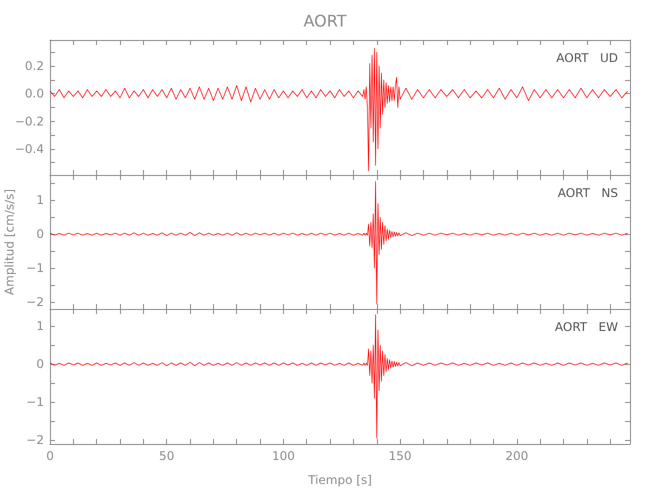 The height and width of the screenshot is (500, 650). Describe the element at coordinates (325, 21) in the screenshot. I see `chart-title: AORT` at that location.